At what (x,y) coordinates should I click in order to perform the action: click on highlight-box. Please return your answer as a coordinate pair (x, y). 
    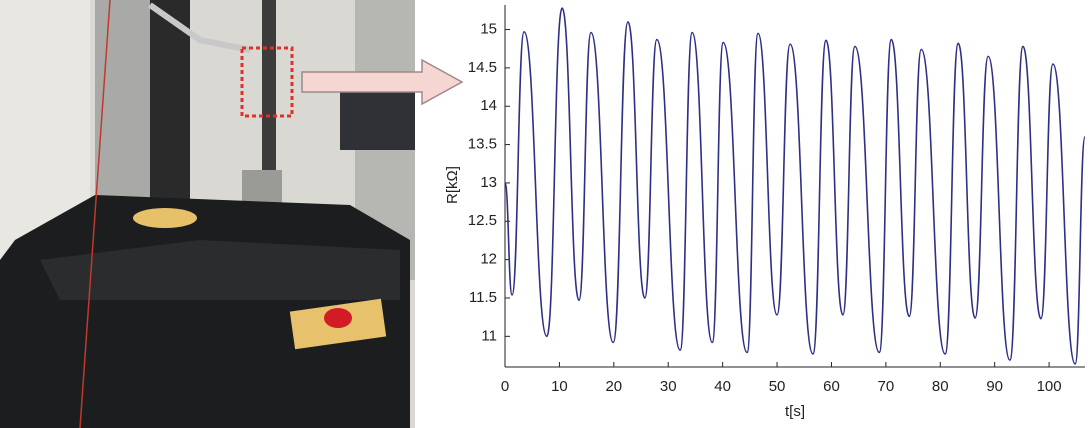
    Looking at the image, I should click on (267, 82).